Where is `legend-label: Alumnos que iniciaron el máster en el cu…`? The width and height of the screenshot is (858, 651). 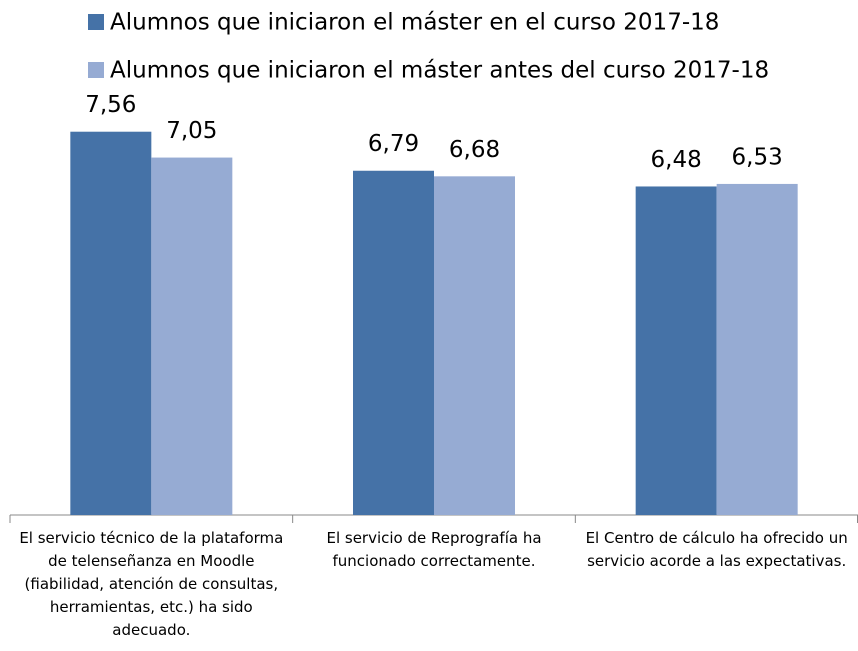 legend-label: Alumnos que iniciaron el máster en el cu… is located at coordinates (414, 23).